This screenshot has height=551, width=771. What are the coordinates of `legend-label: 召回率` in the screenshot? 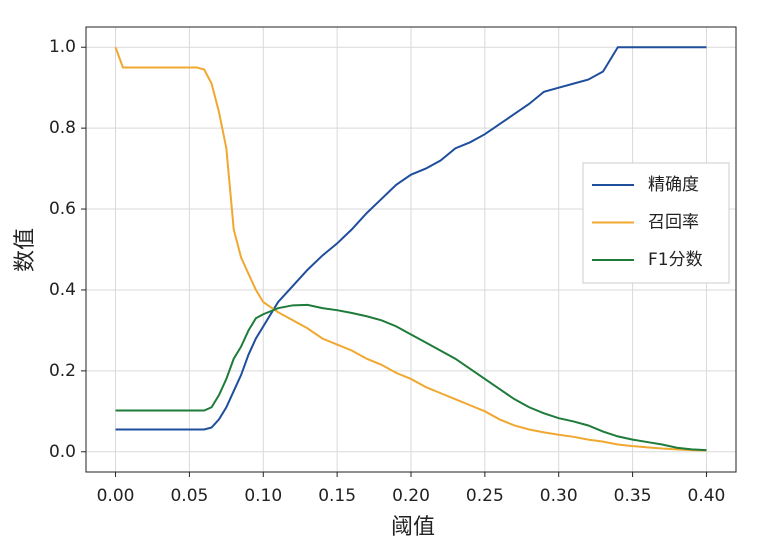 It's located at (673, 223).